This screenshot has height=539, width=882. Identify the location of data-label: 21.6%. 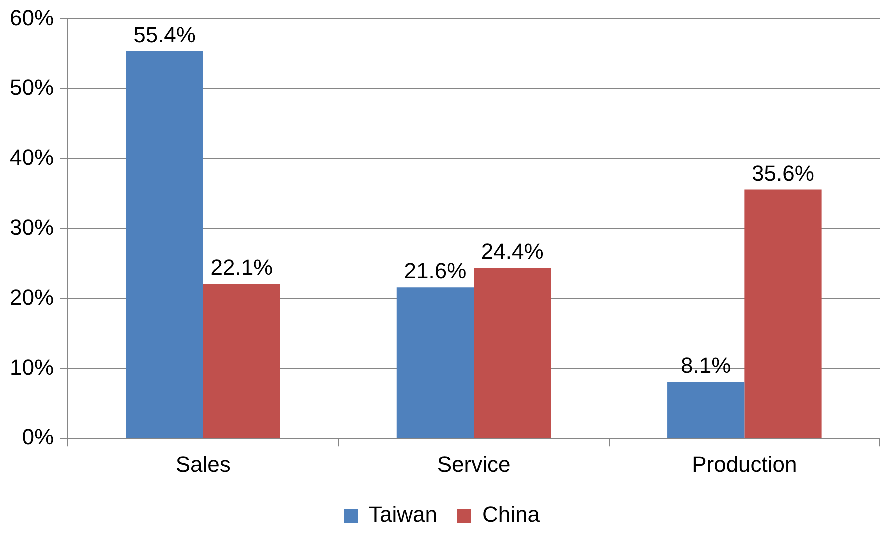
(435, 271).